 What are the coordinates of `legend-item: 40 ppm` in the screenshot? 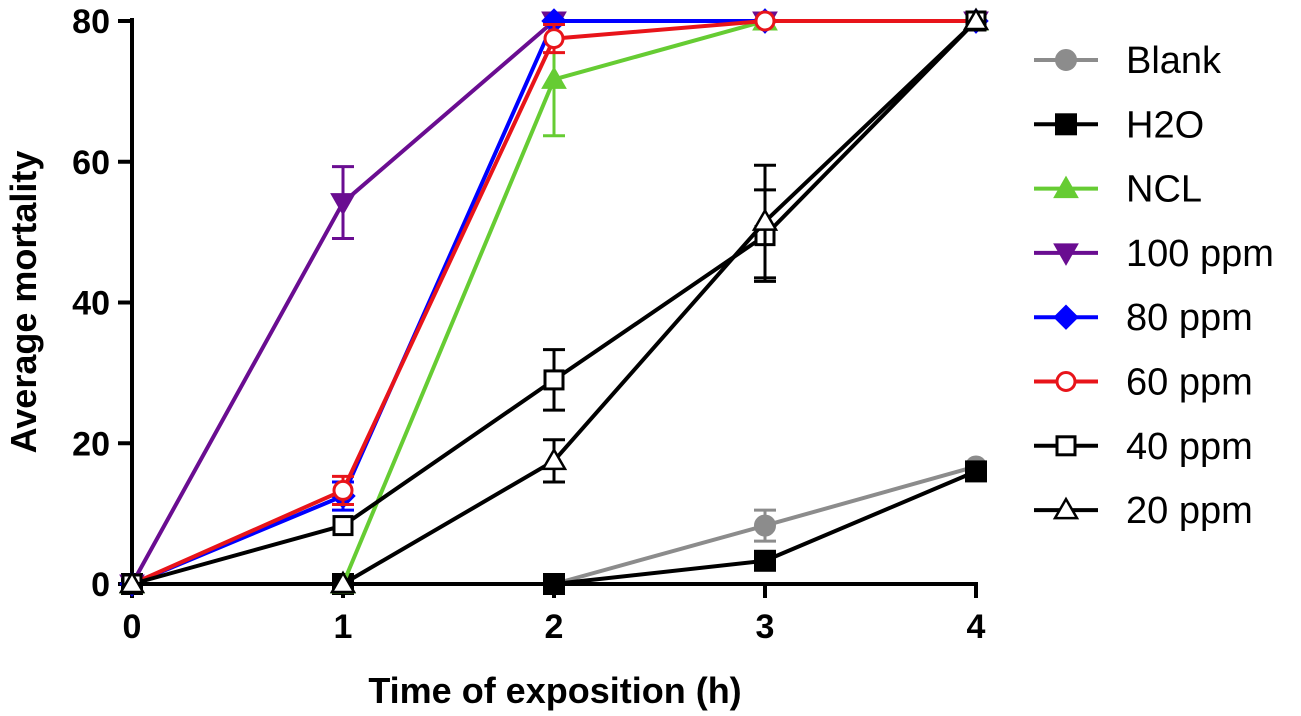 It's located at (1143, 447).